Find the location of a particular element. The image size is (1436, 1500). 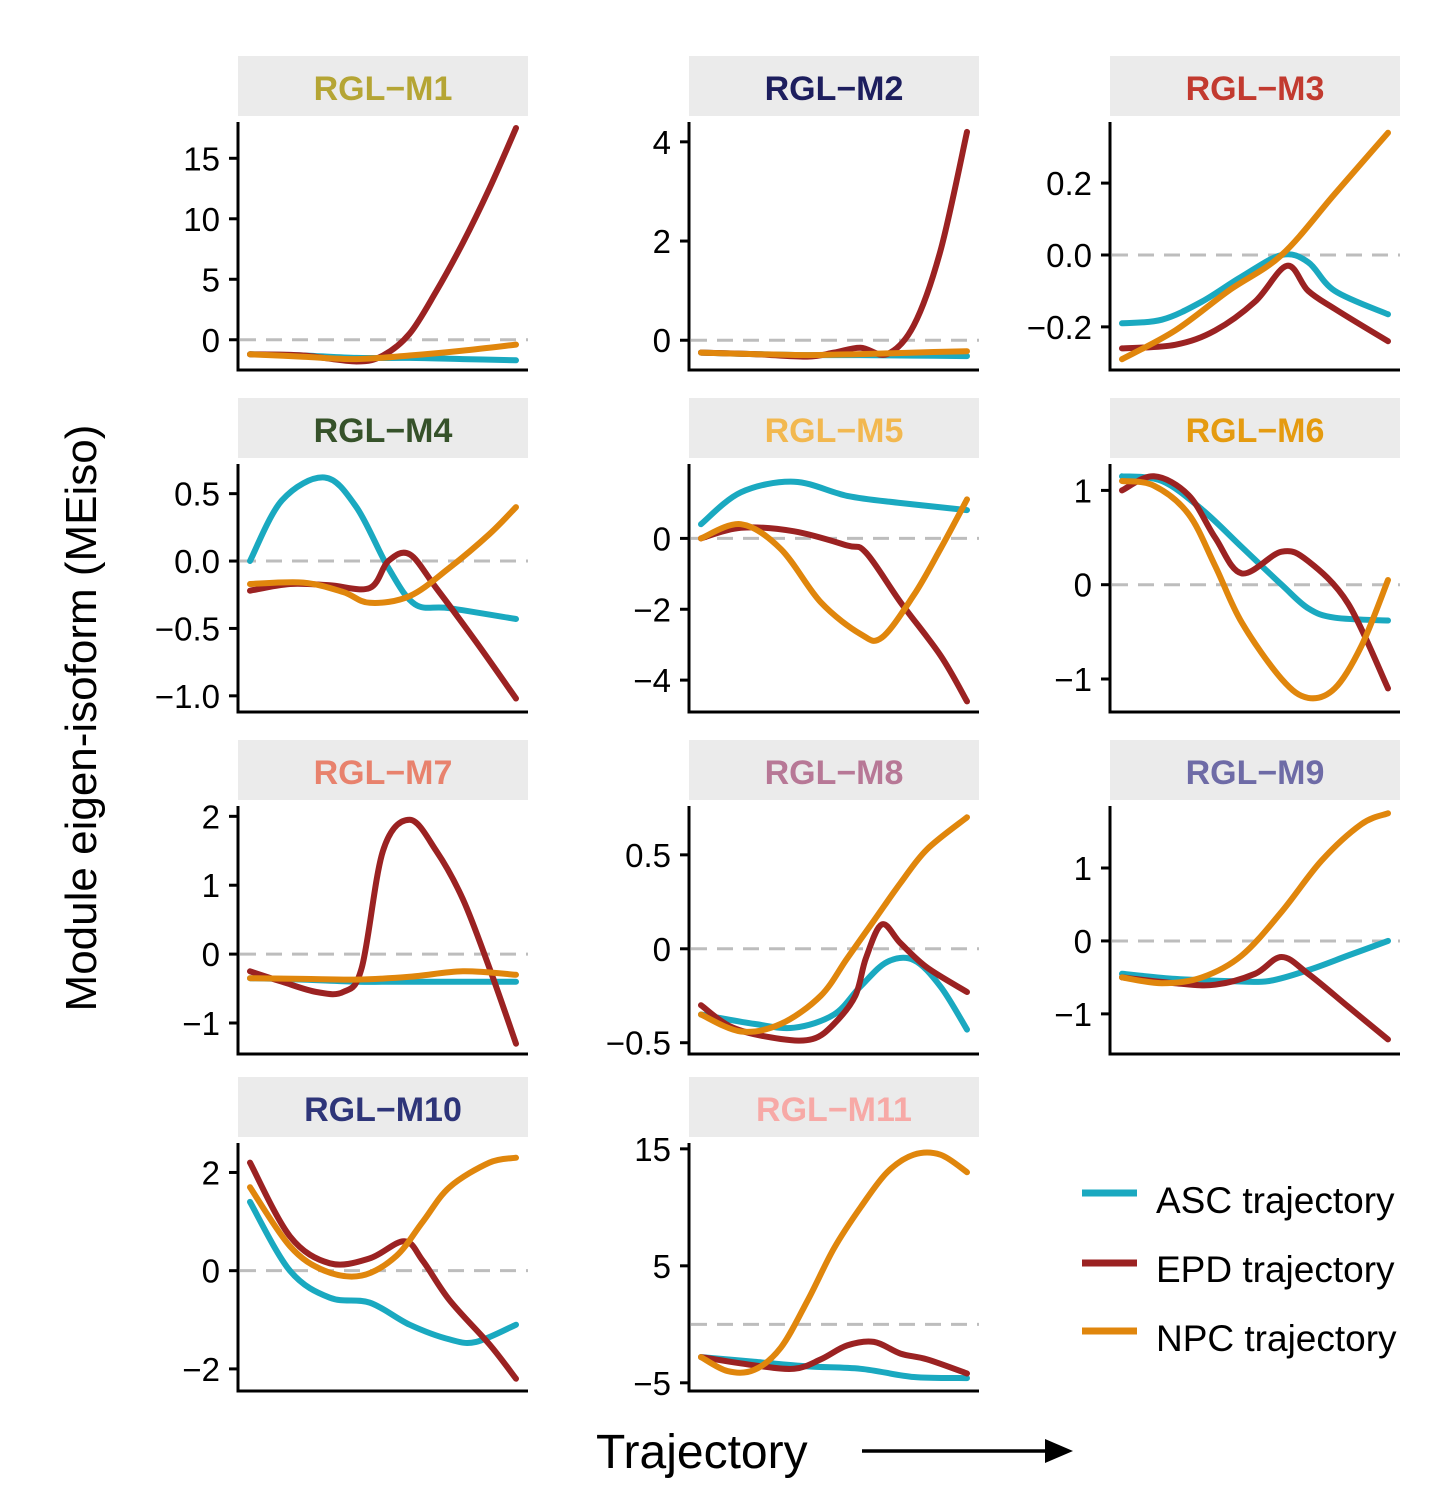

panel-rgl-m11: RGL−M11 −5 5 15 is located at coordinates (806, 1239).